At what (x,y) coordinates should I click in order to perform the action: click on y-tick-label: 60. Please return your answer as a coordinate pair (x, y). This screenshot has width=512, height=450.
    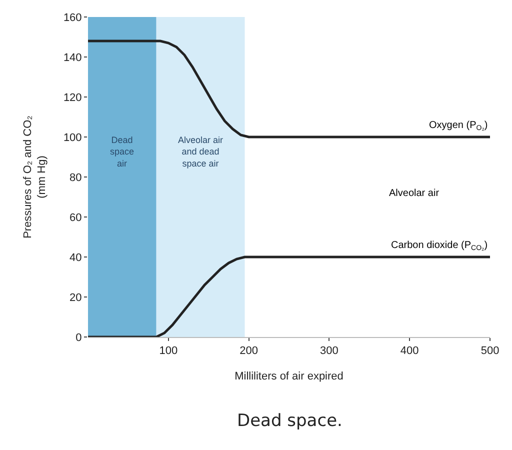
    Looking at the image, I should click on (76, 218).